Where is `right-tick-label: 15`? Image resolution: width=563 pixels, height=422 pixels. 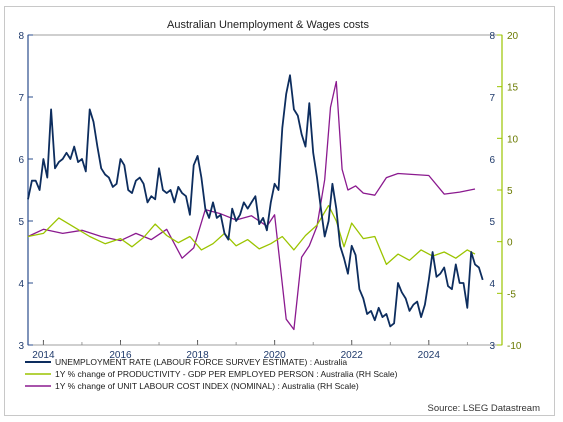
right-tick-label: 15 is located at coordinates (513, 88).